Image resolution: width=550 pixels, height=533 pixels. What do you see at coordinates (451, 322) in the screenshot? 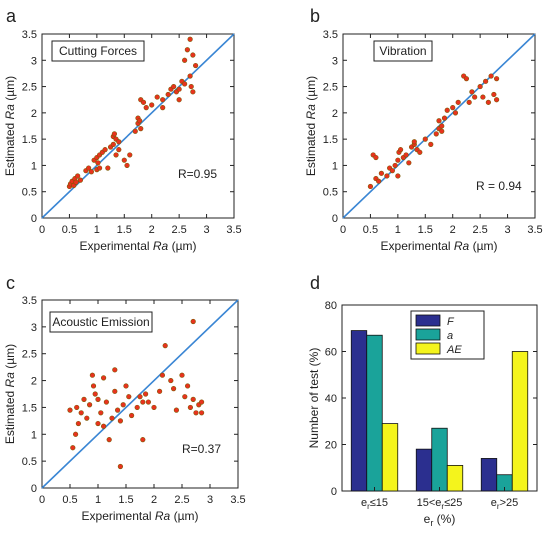
I see `legend-label: F` at bounding box center [451, 322].